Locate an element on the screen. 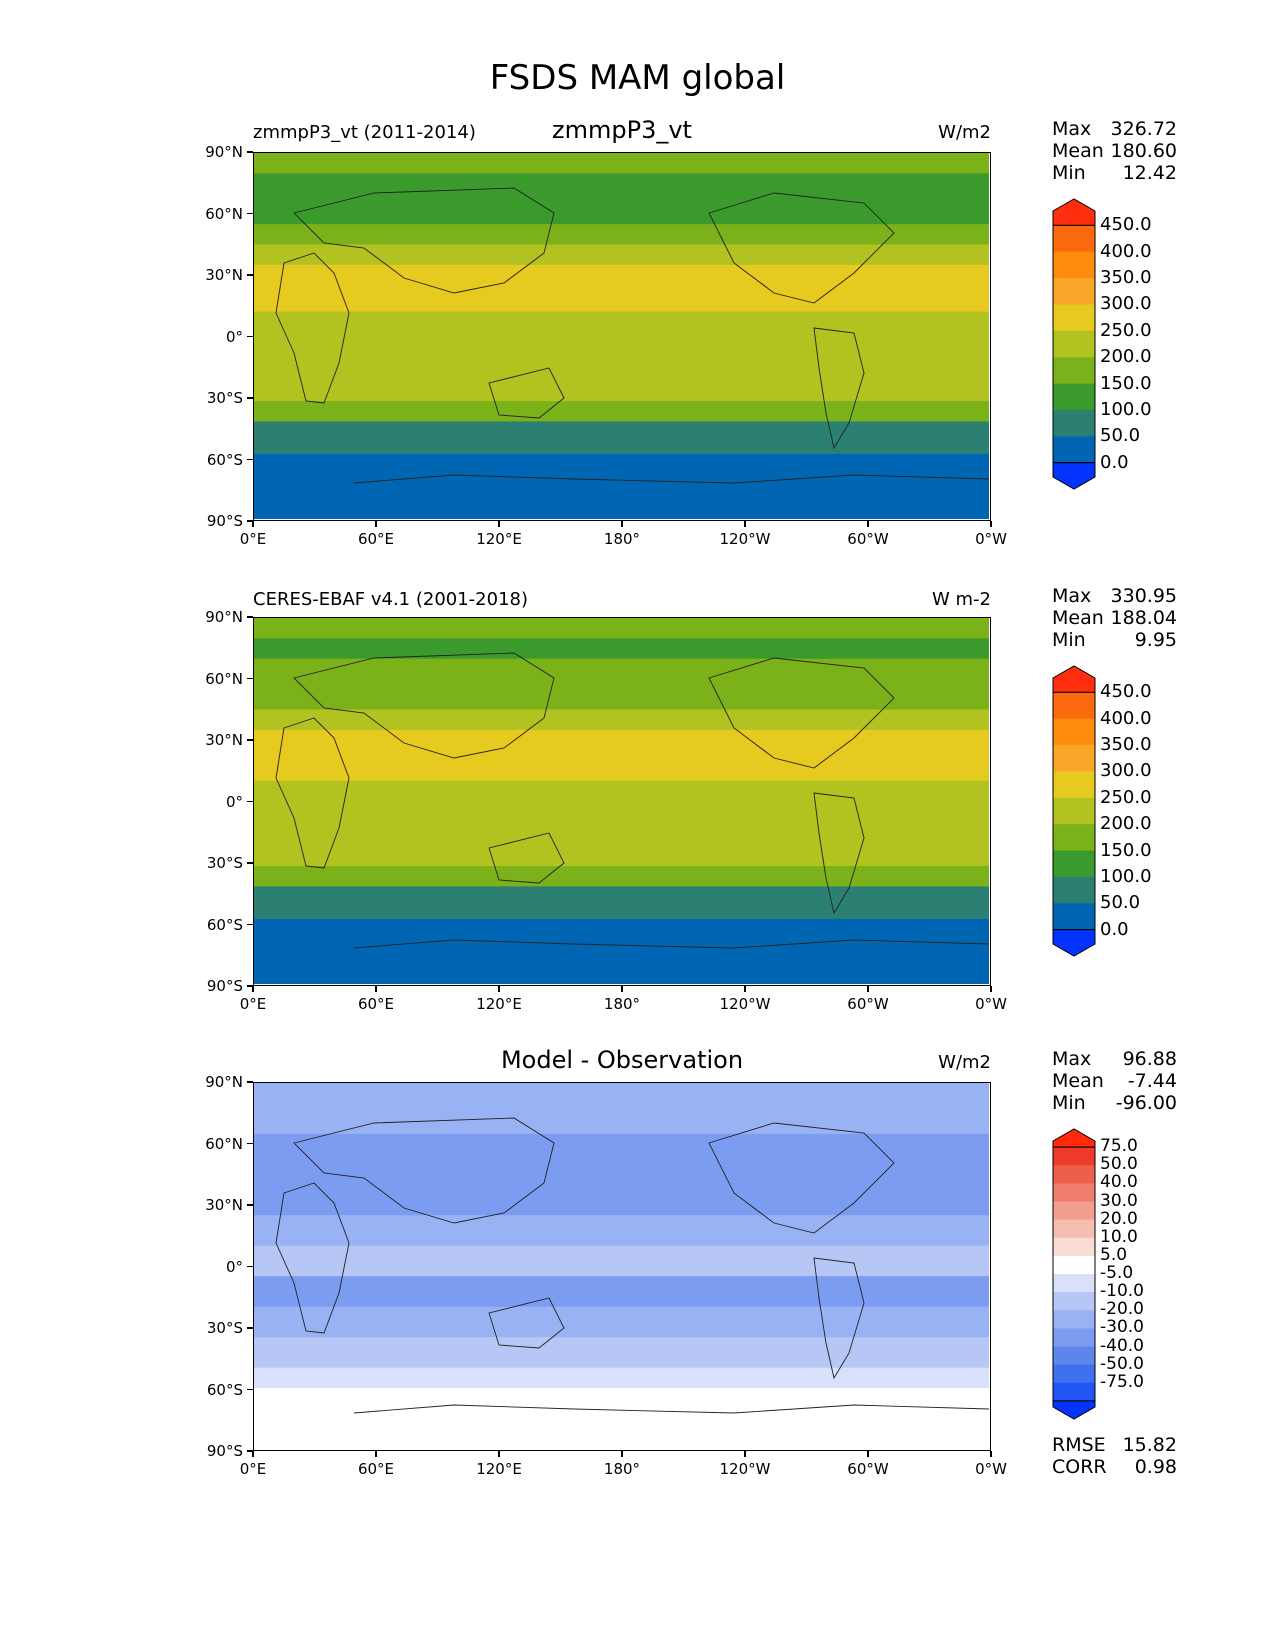 The image size is (1275, 1650). colorbar-label: -5.0 is located at coordinates (1117, 1273).